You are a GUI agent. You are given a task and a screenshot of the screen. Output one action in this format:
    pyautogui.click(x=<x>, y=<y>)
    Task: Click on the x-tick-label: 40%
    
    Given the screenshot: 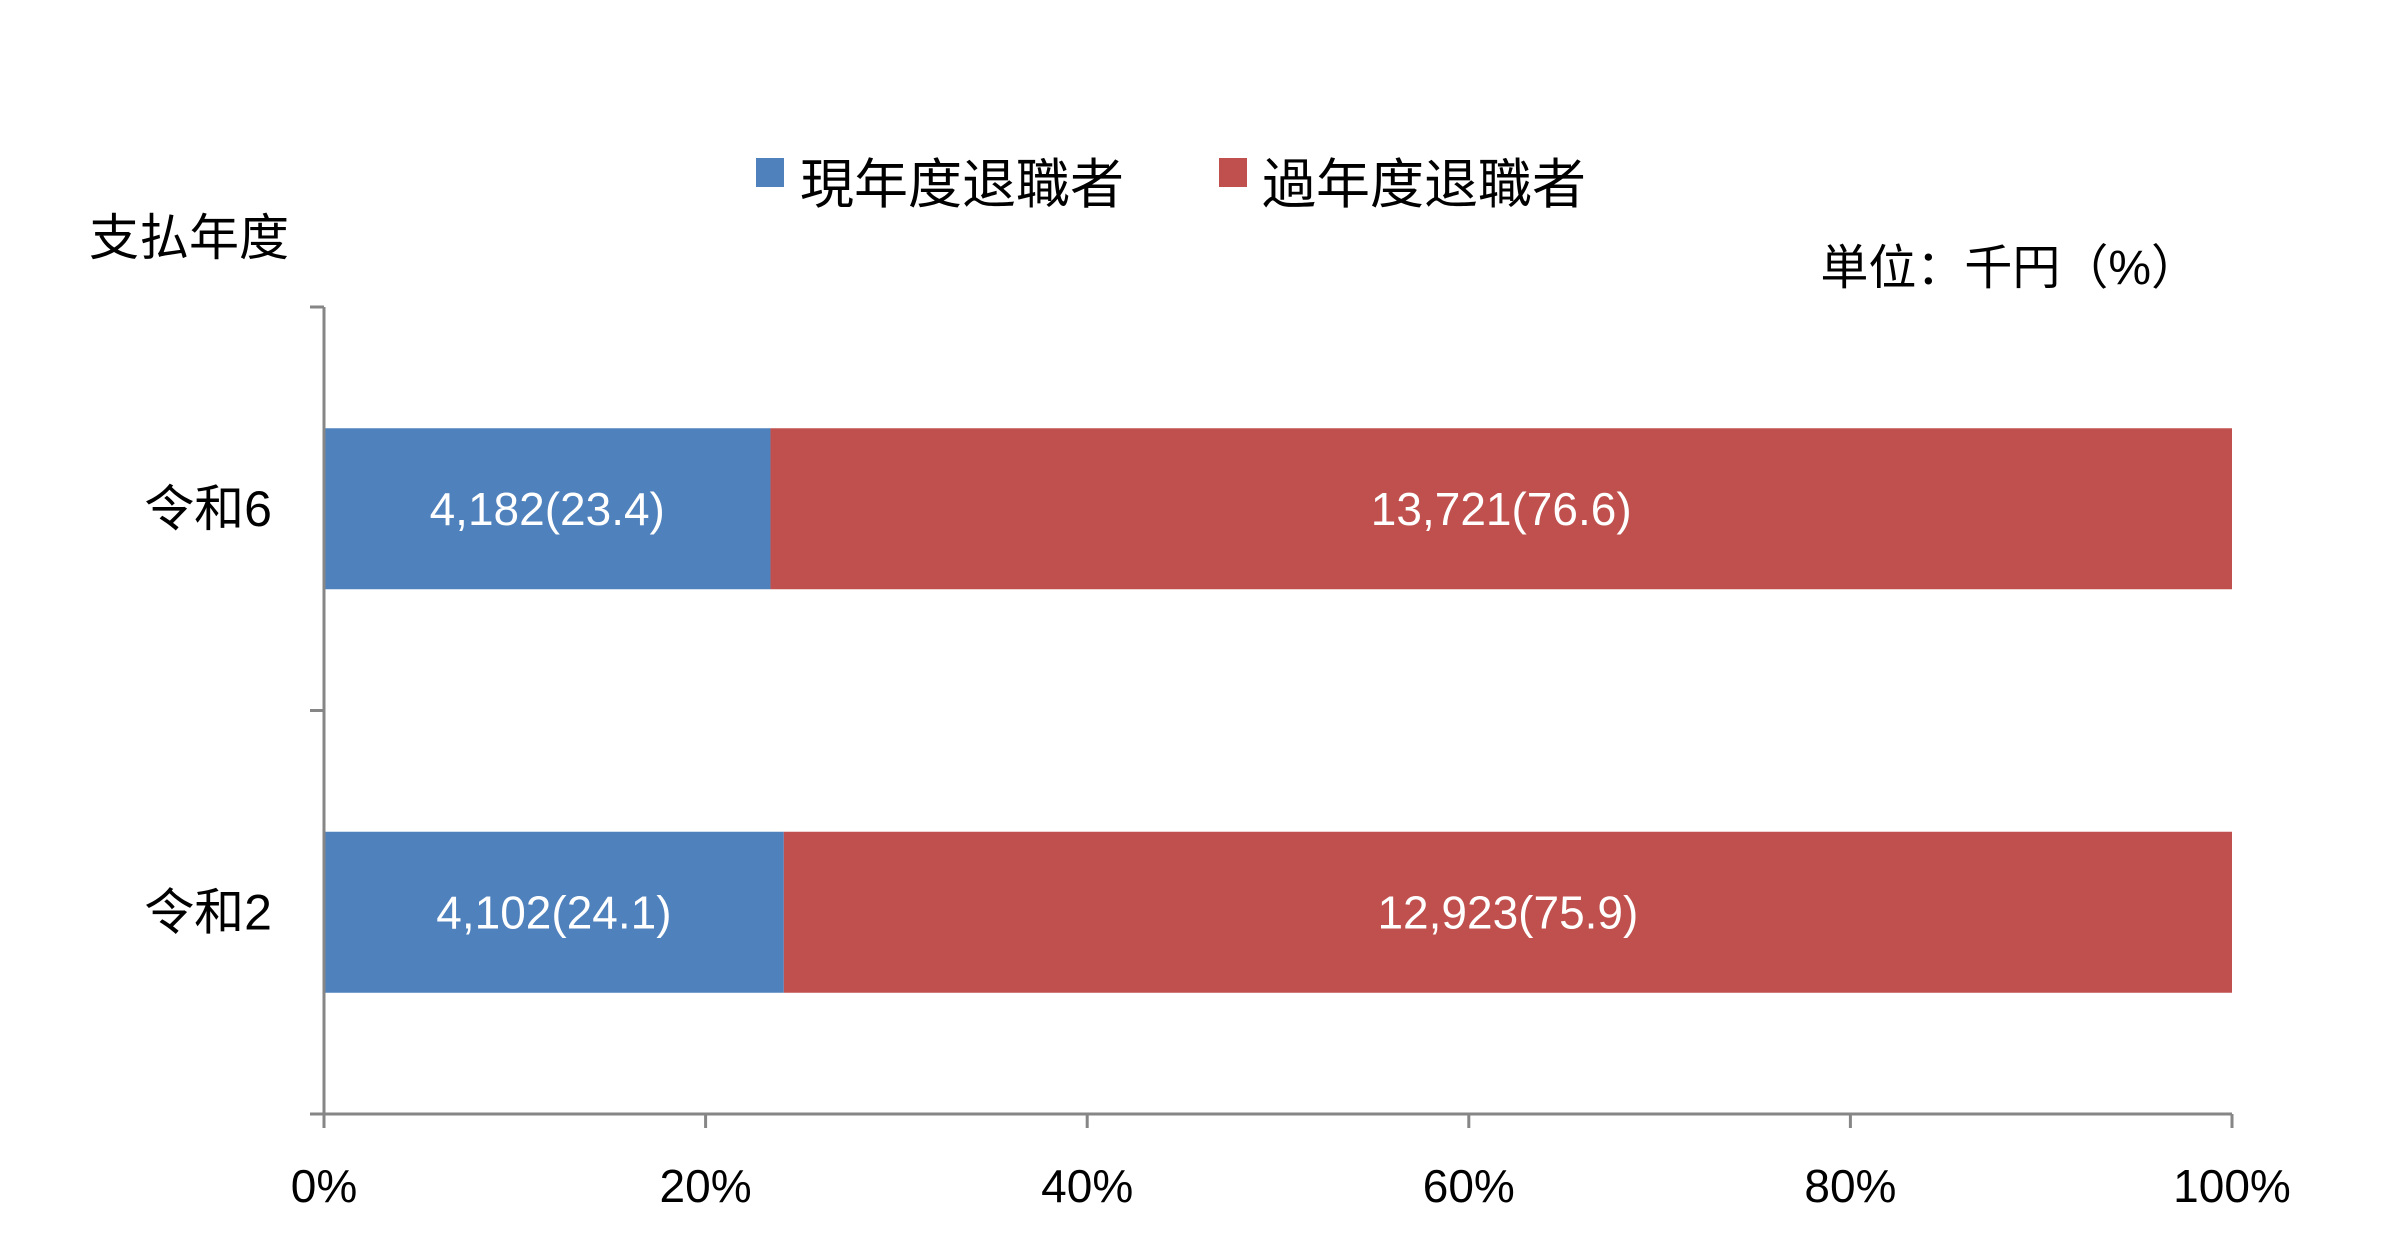 What is the action you would take?
    pyautogui.click(x=1087, y=1186)
    